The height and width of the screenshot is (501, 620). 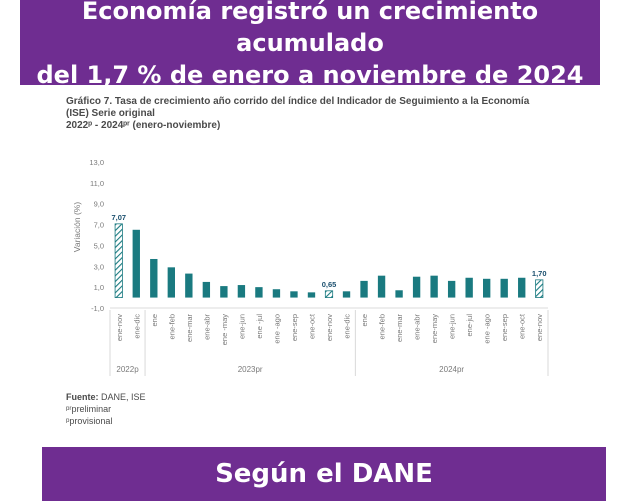 I want to click on note-provisional: ᵖprovisional, so click(x=89, y=421).